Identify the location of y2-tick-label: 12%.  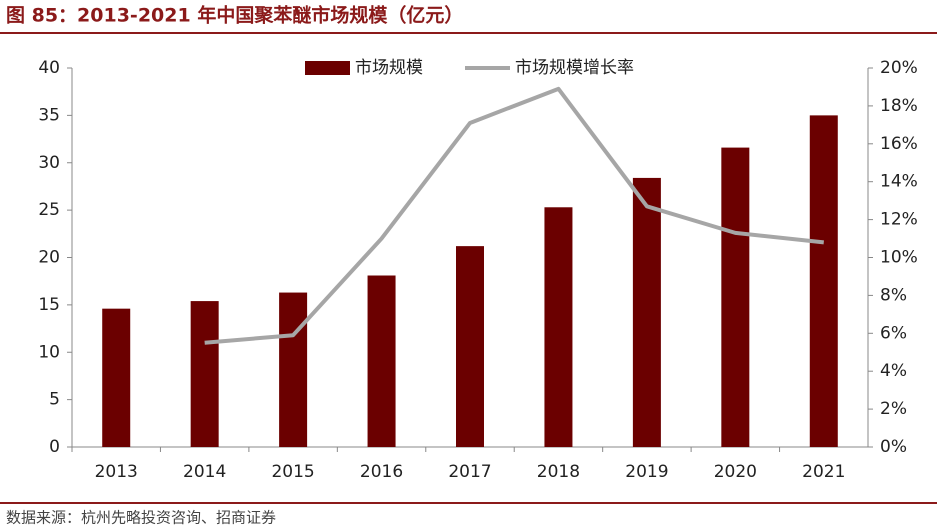
(899, 220).